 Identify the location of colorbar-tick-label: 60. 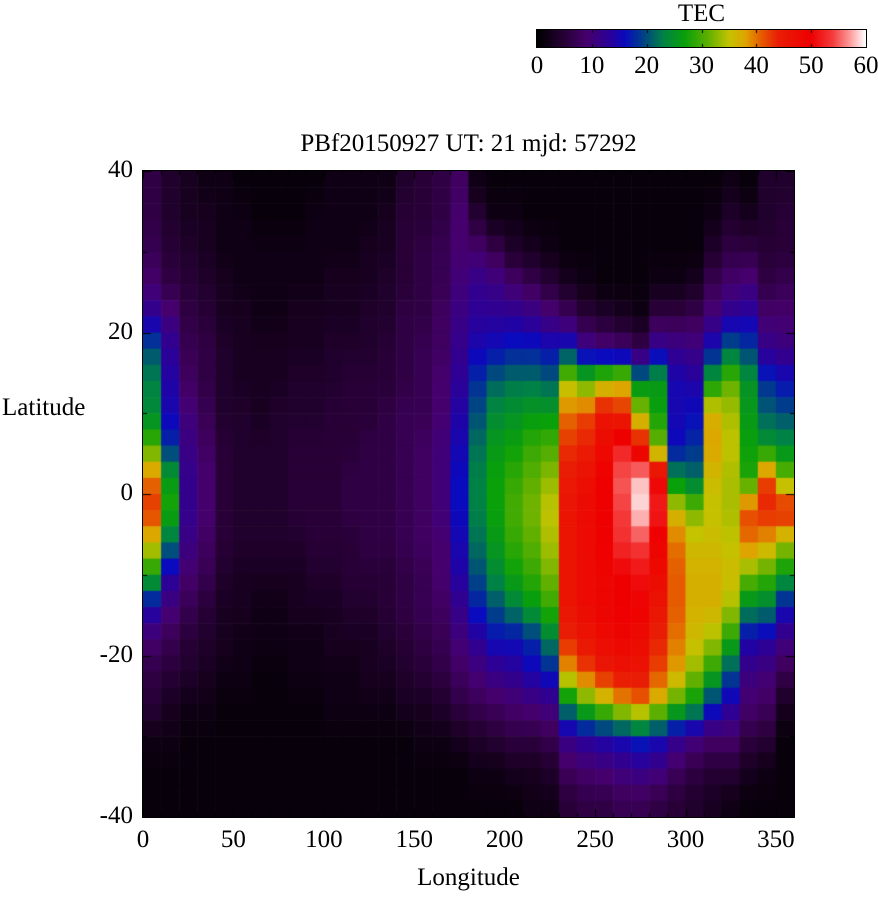
(865, 65).